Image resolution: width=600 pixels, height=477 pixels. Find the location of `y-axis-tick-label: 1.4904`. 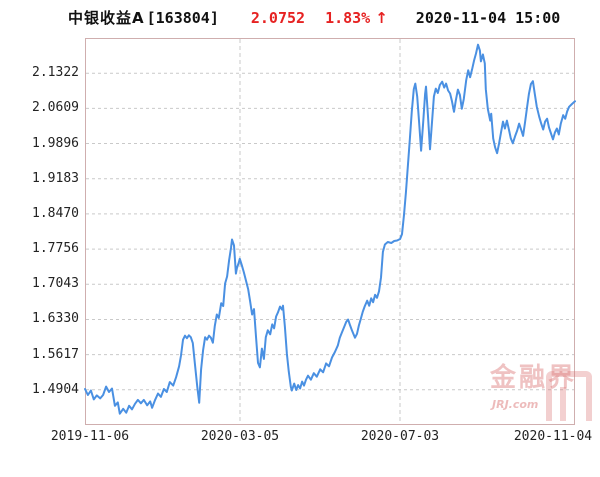

y-axis-tick-label: 1.4904 is located at coordinates (55, 389).